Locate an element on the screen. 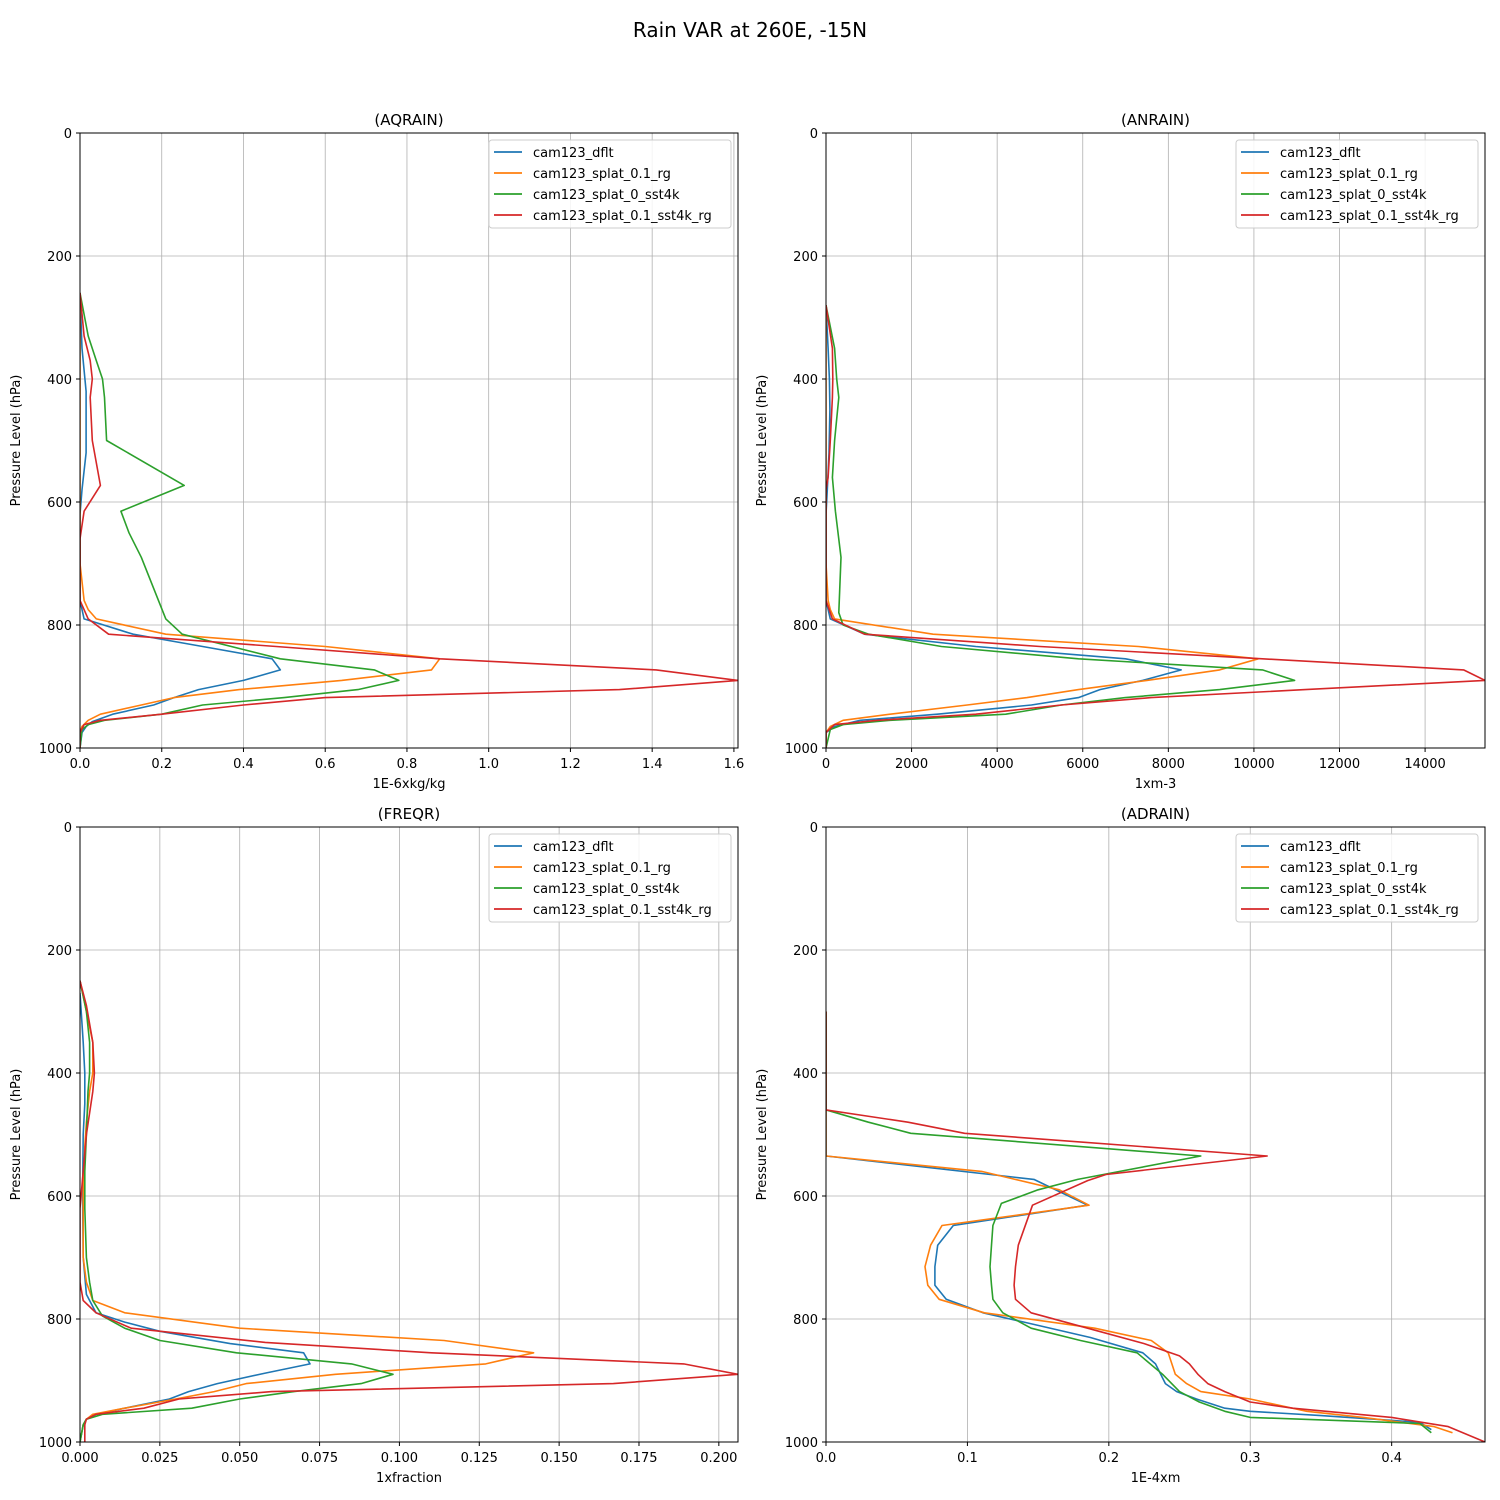 This screenshot has width=1500, height=1500. x-tick-label: 14000 is located at coordinates (1424, 764).